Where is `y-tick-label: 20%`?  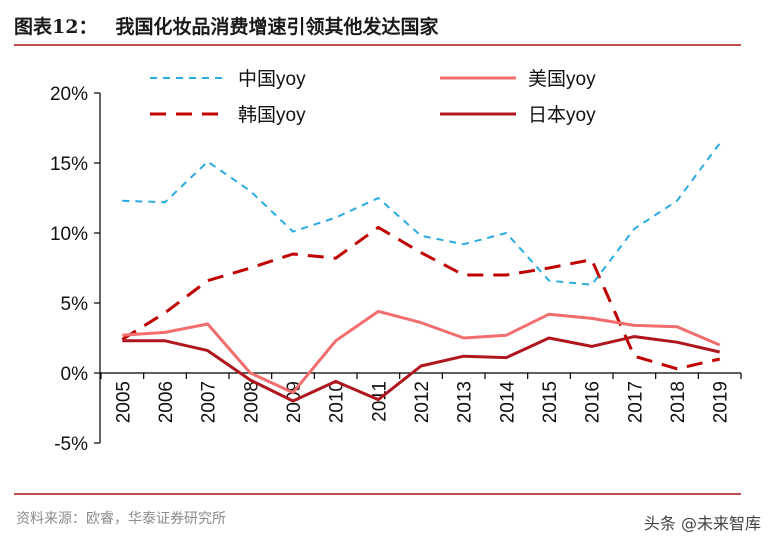 y-tick-label: 20% is located at coordinates (69, 94).